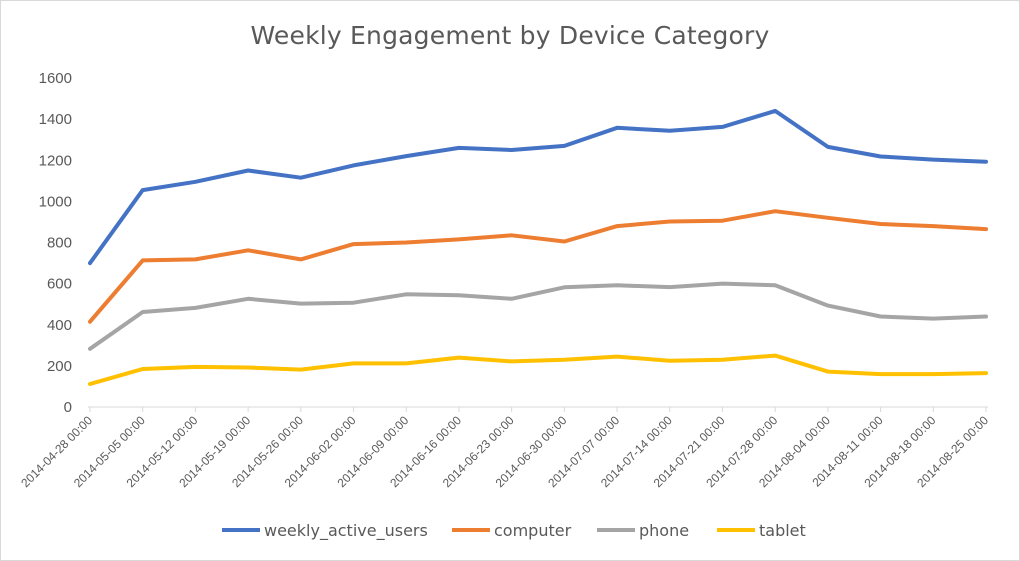 The image size is (1020, 561). I want to click on series-line-phone, so click(538, 316).